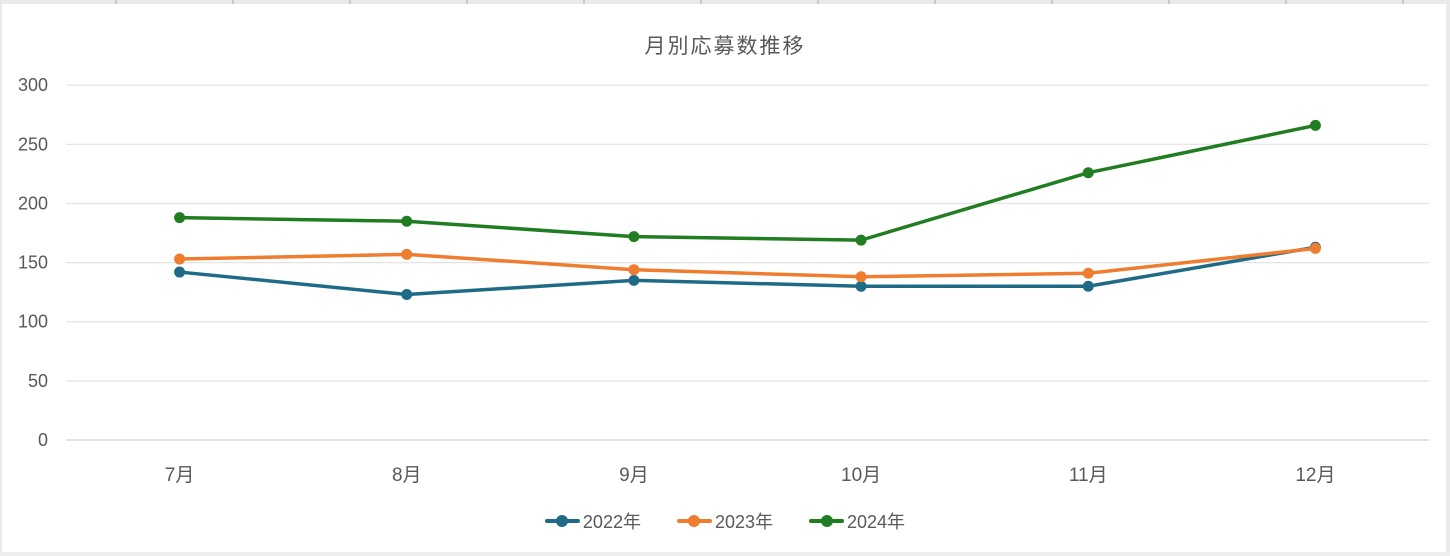 Image resolution: width=1450 pixels, height=556 pixels. What do you see at coordinates (407, 254) in the screenshot?
I see `data-point-2023年-8月` at bounding box center [407, 254].